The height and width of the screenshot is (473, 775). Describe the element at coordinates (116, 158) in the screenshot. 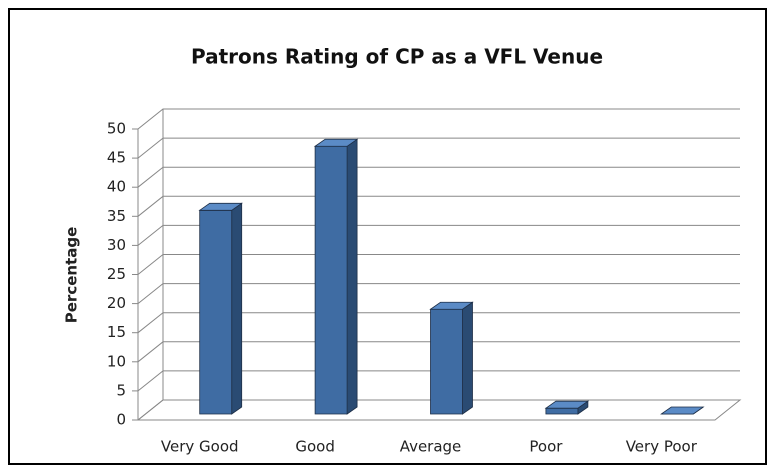

I see `y-tick-label: 45` at that location.